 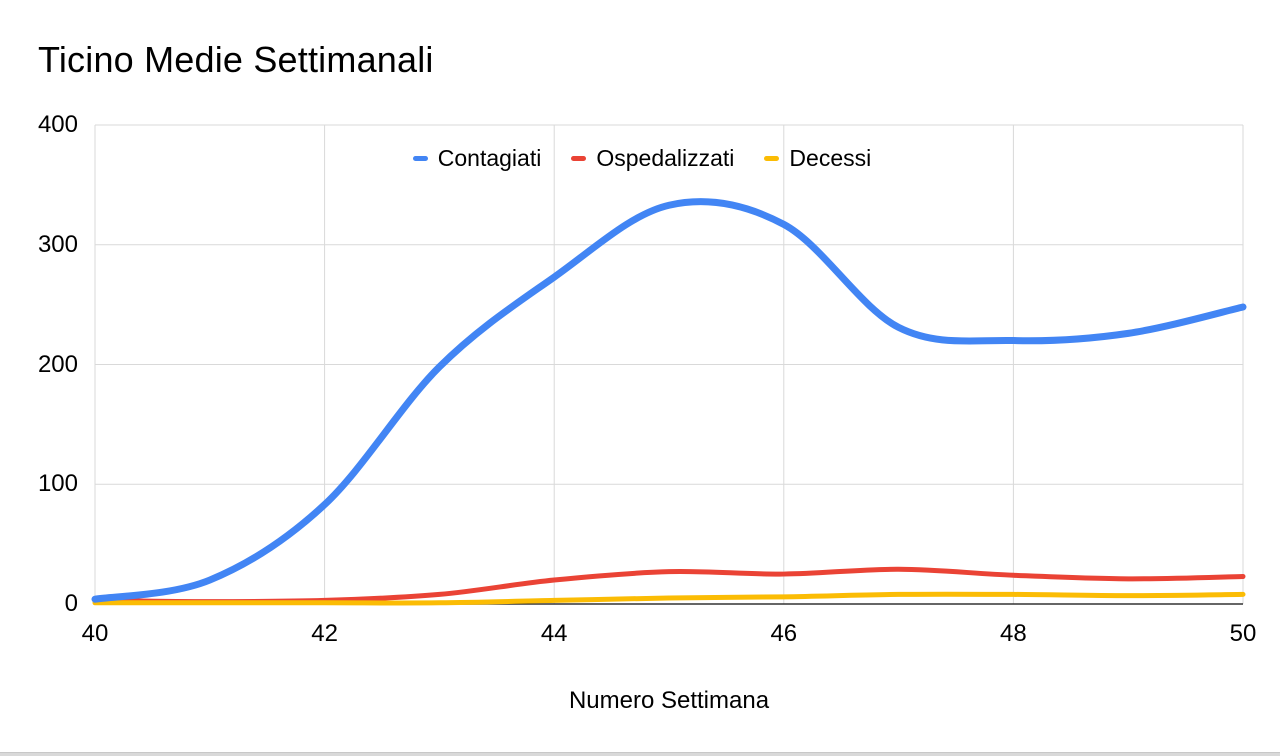 I want to click on x-tick-label-40: 40, so click(x=95, y=633).